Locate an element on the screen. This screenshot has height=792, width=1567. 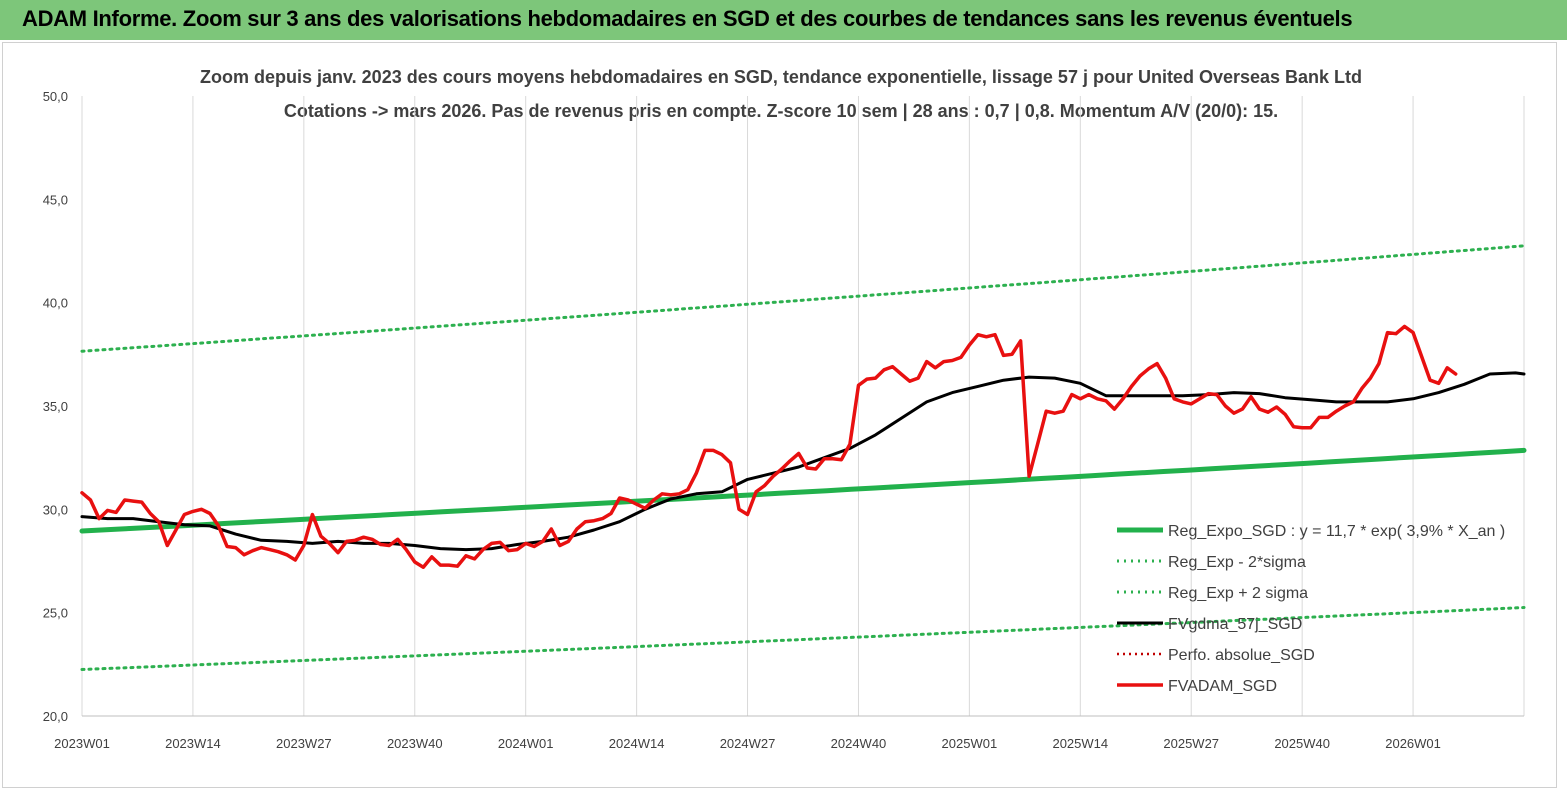
x-tick-label: 2023W40 is located at coordinates (415, 743).